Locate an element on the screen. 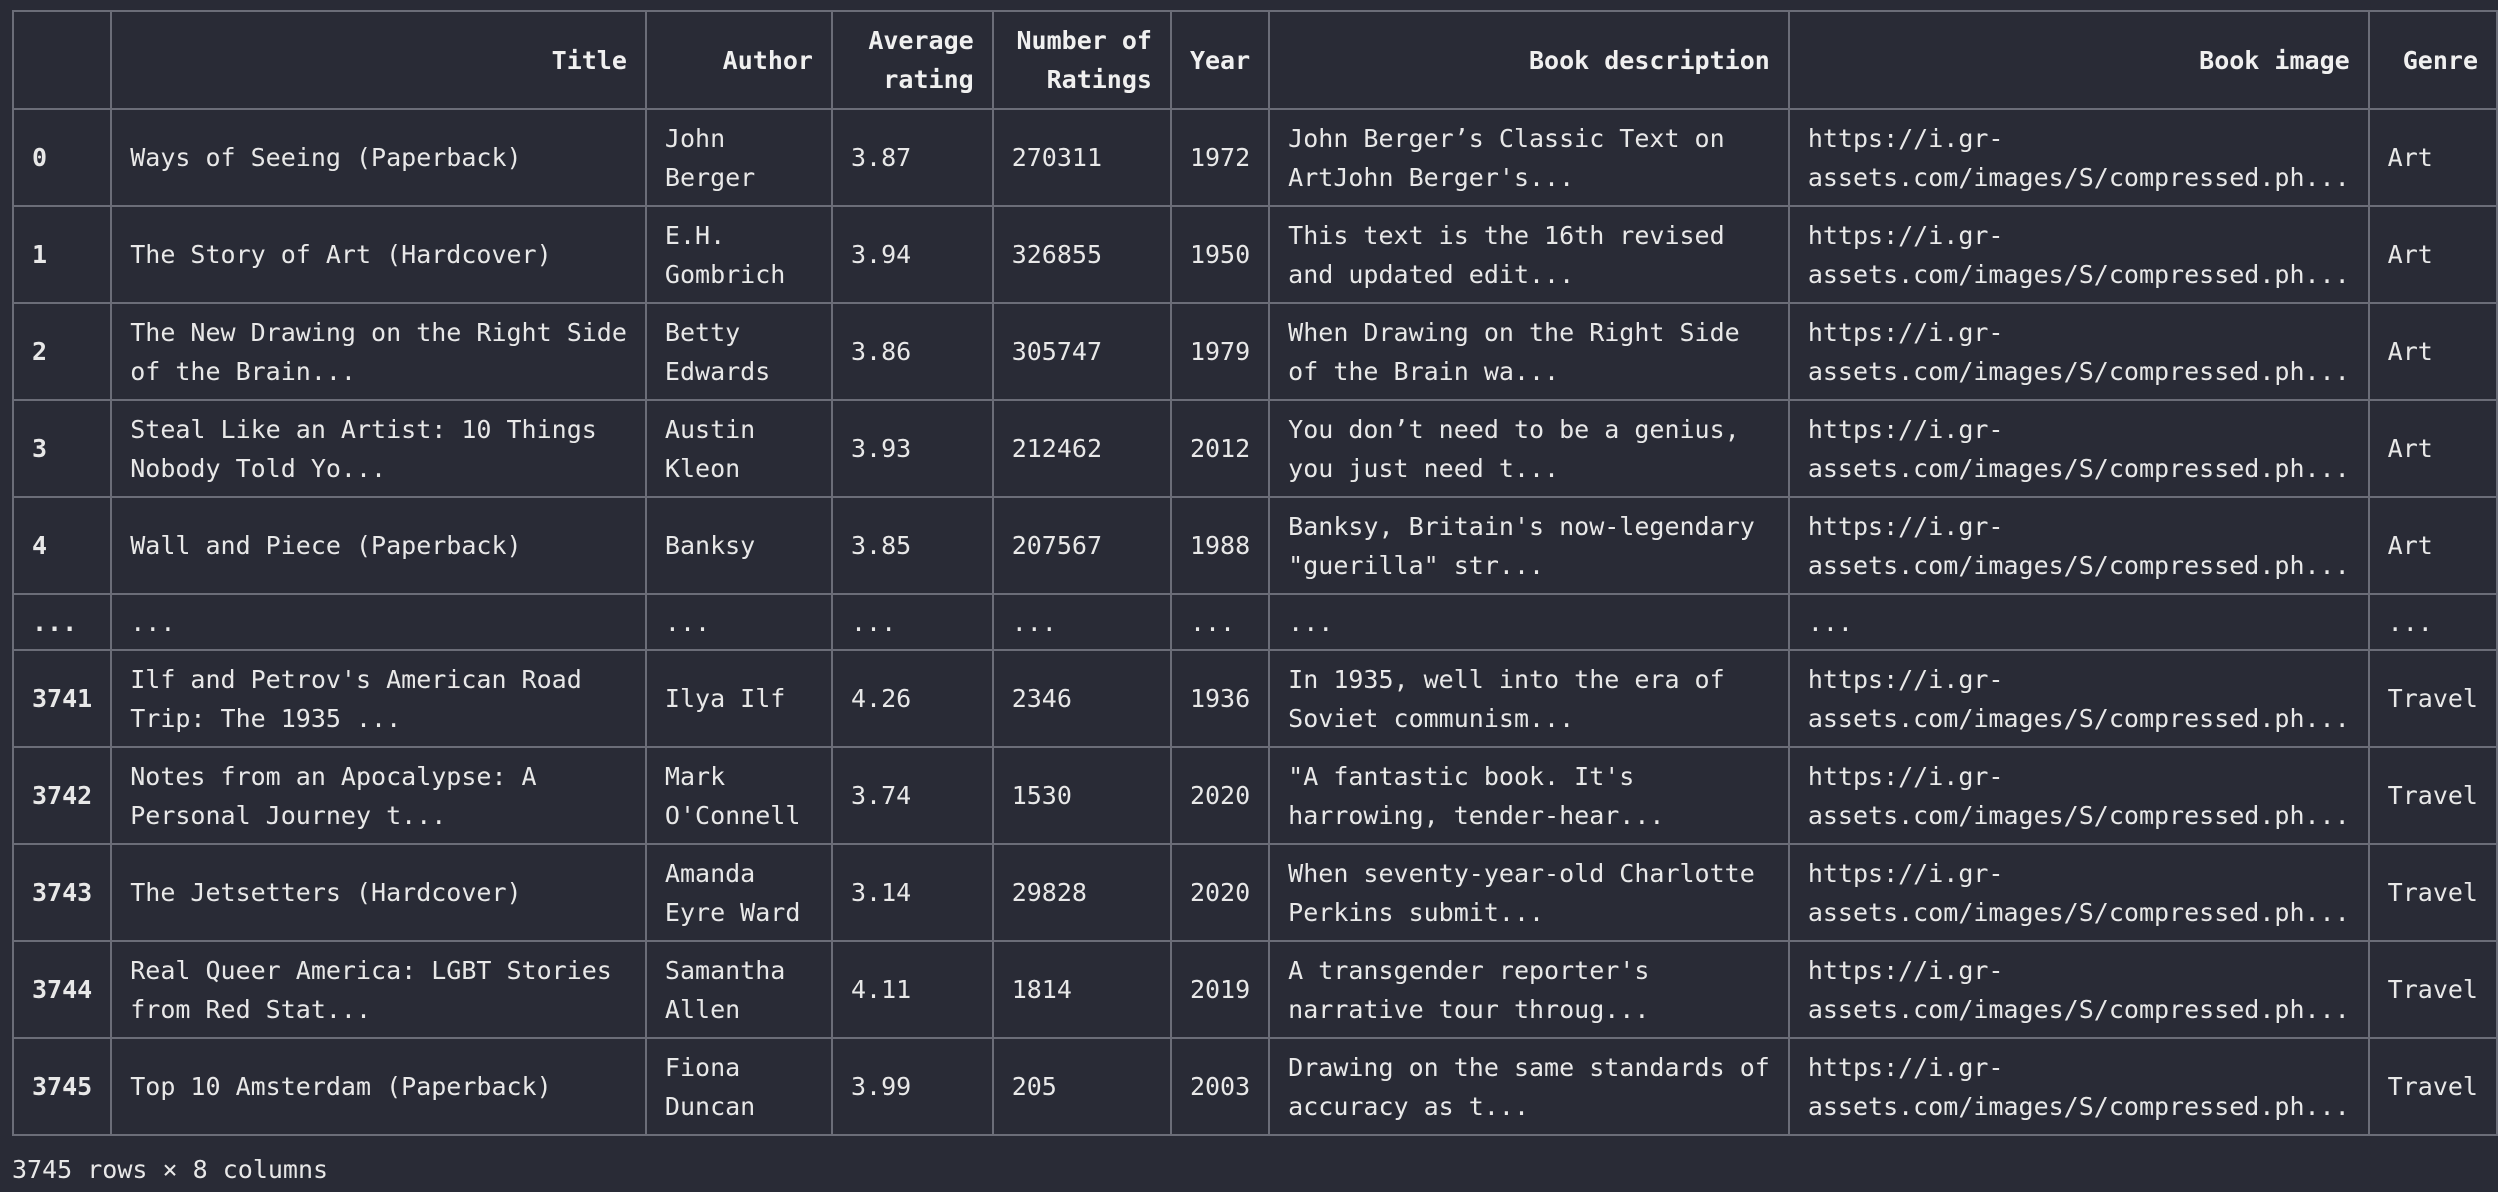 The height and width of the screenshot is (1192, 2498). column-header-genre: Genre is located at coordinates (2432, 60).